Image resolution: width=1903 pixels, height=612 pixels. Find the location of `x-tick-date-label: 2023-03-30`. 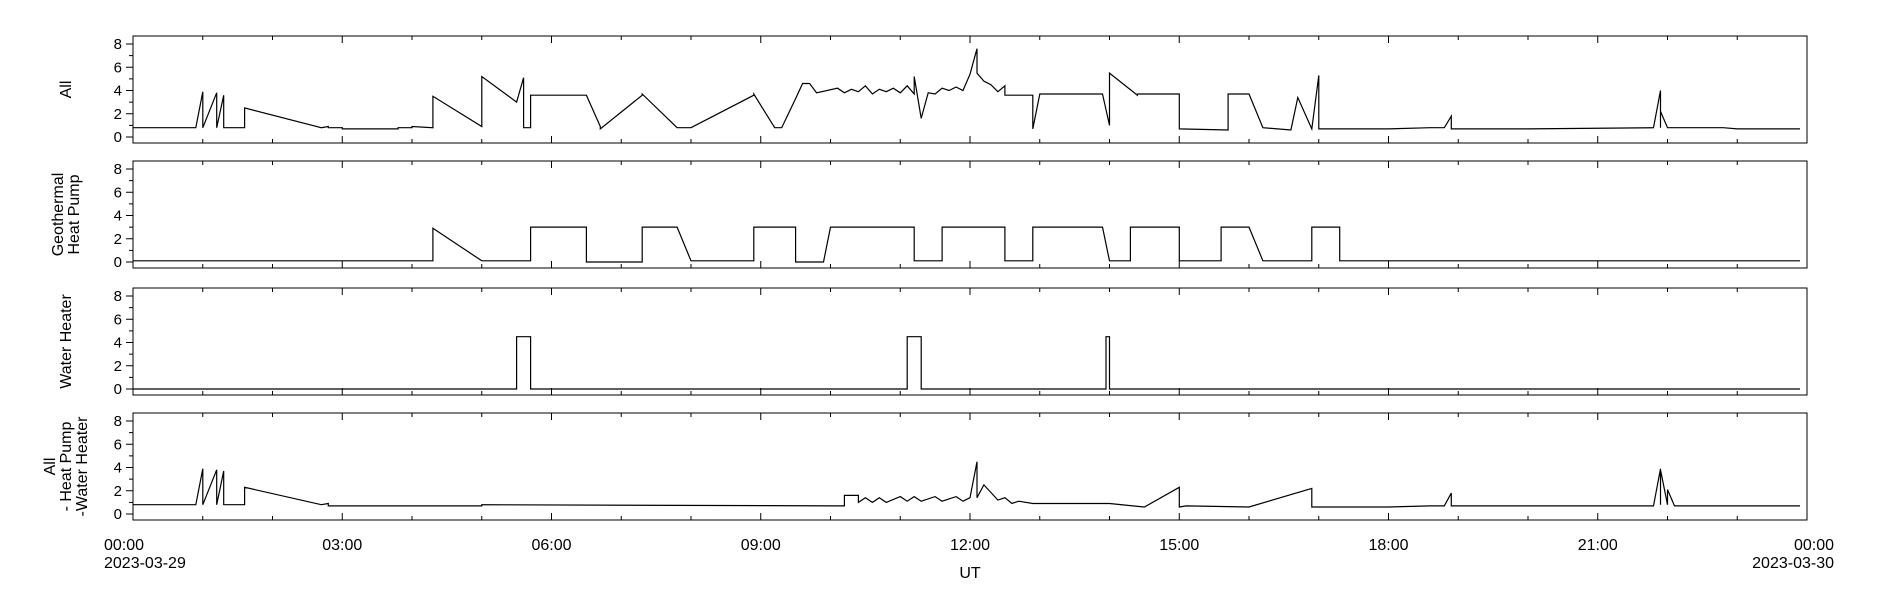

x-tick-date-label: 2023-03-30 is located at coordinates (1793, 563).